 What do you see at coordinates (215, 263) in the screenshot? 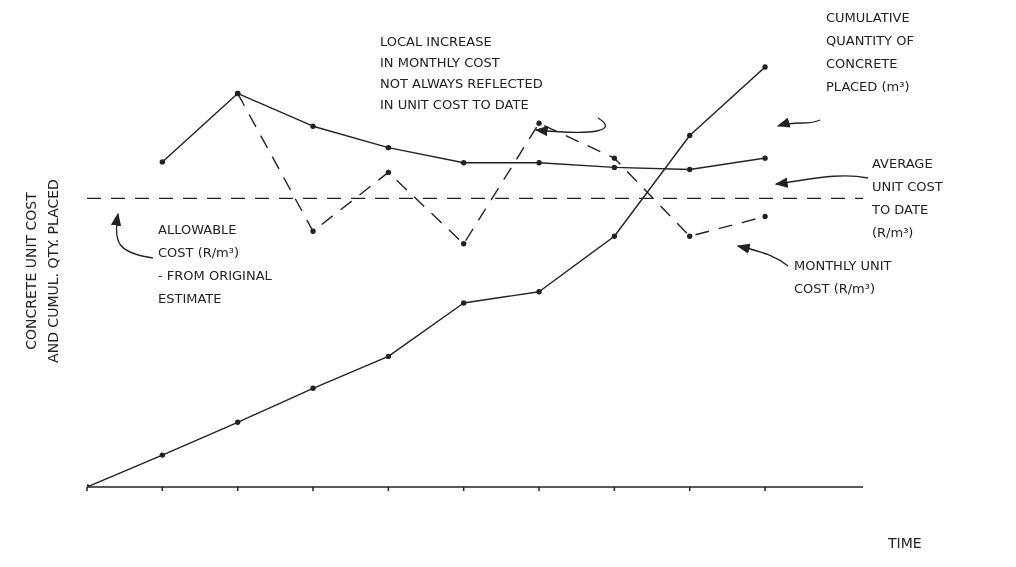
I see `ref-line-label: ALLOWABLE COST (R/m³) - FROM ORIGINAL ESTIMATE` at bounding box center [215, 263].